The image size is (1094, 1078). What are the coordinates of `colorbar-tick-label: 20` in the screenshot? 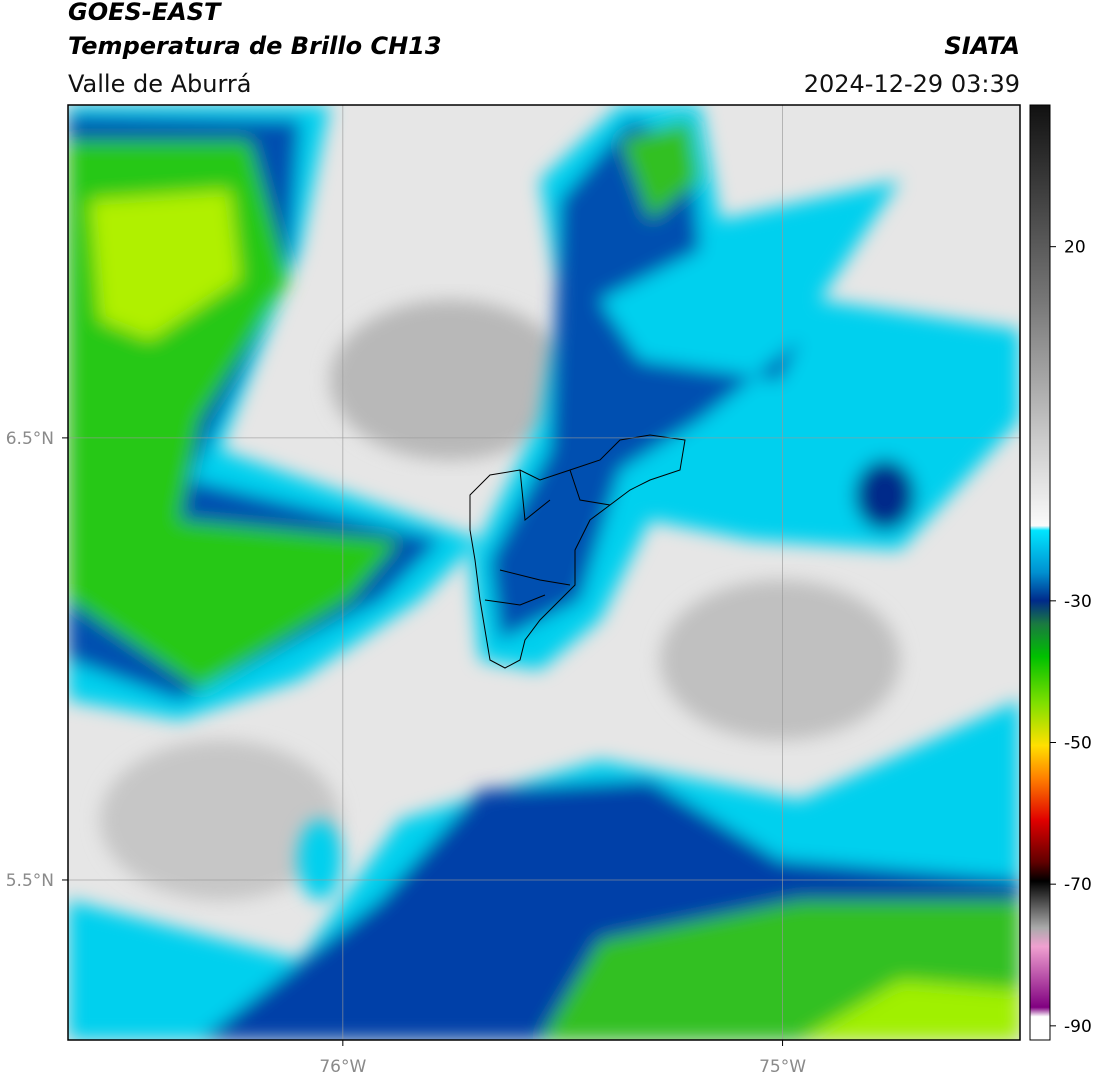 It's located at (1075, 248).